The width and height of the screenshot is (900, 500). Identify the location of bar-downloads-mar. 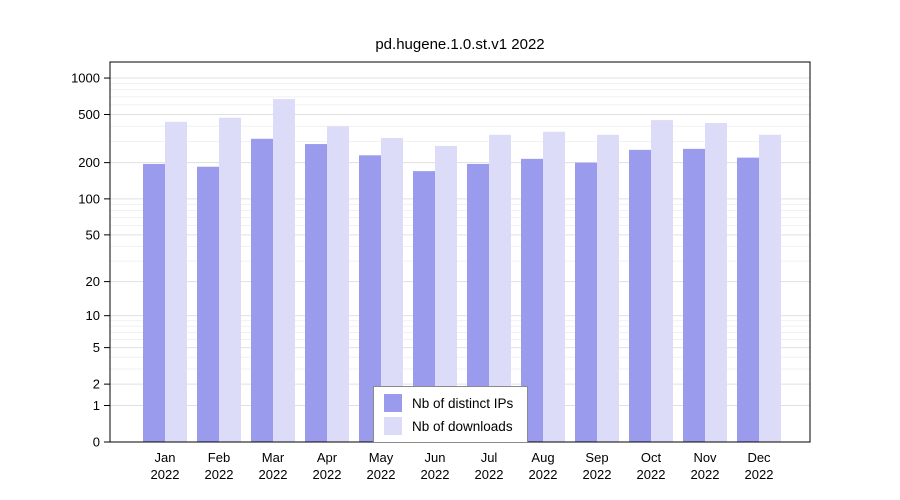
(284, 270).